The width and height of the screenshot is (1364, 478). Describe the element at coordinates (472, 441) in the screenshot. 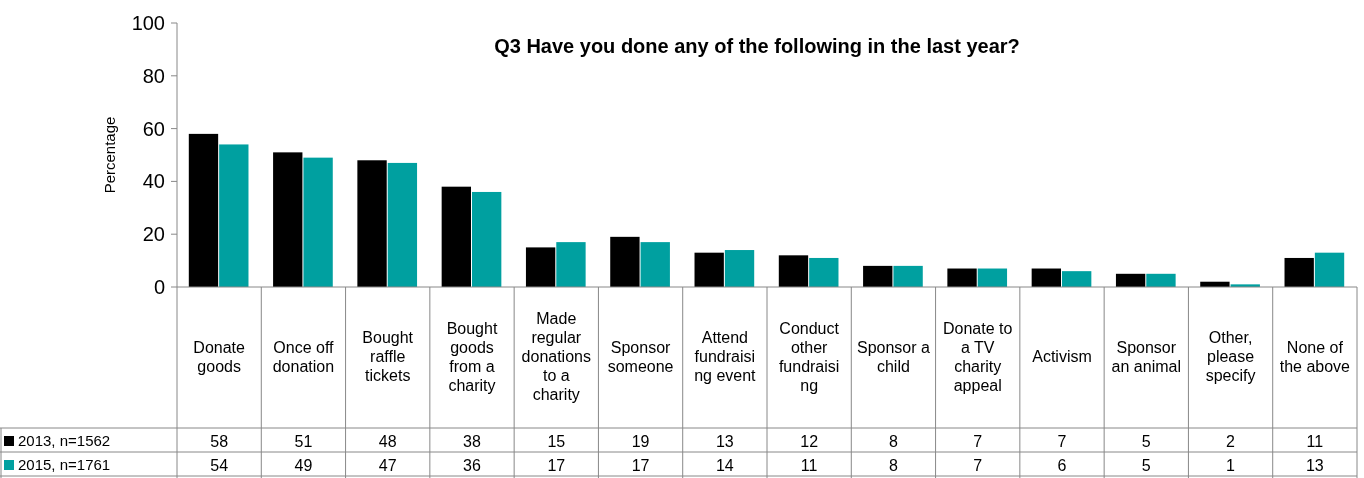

I see `data-label: 38` at that location.